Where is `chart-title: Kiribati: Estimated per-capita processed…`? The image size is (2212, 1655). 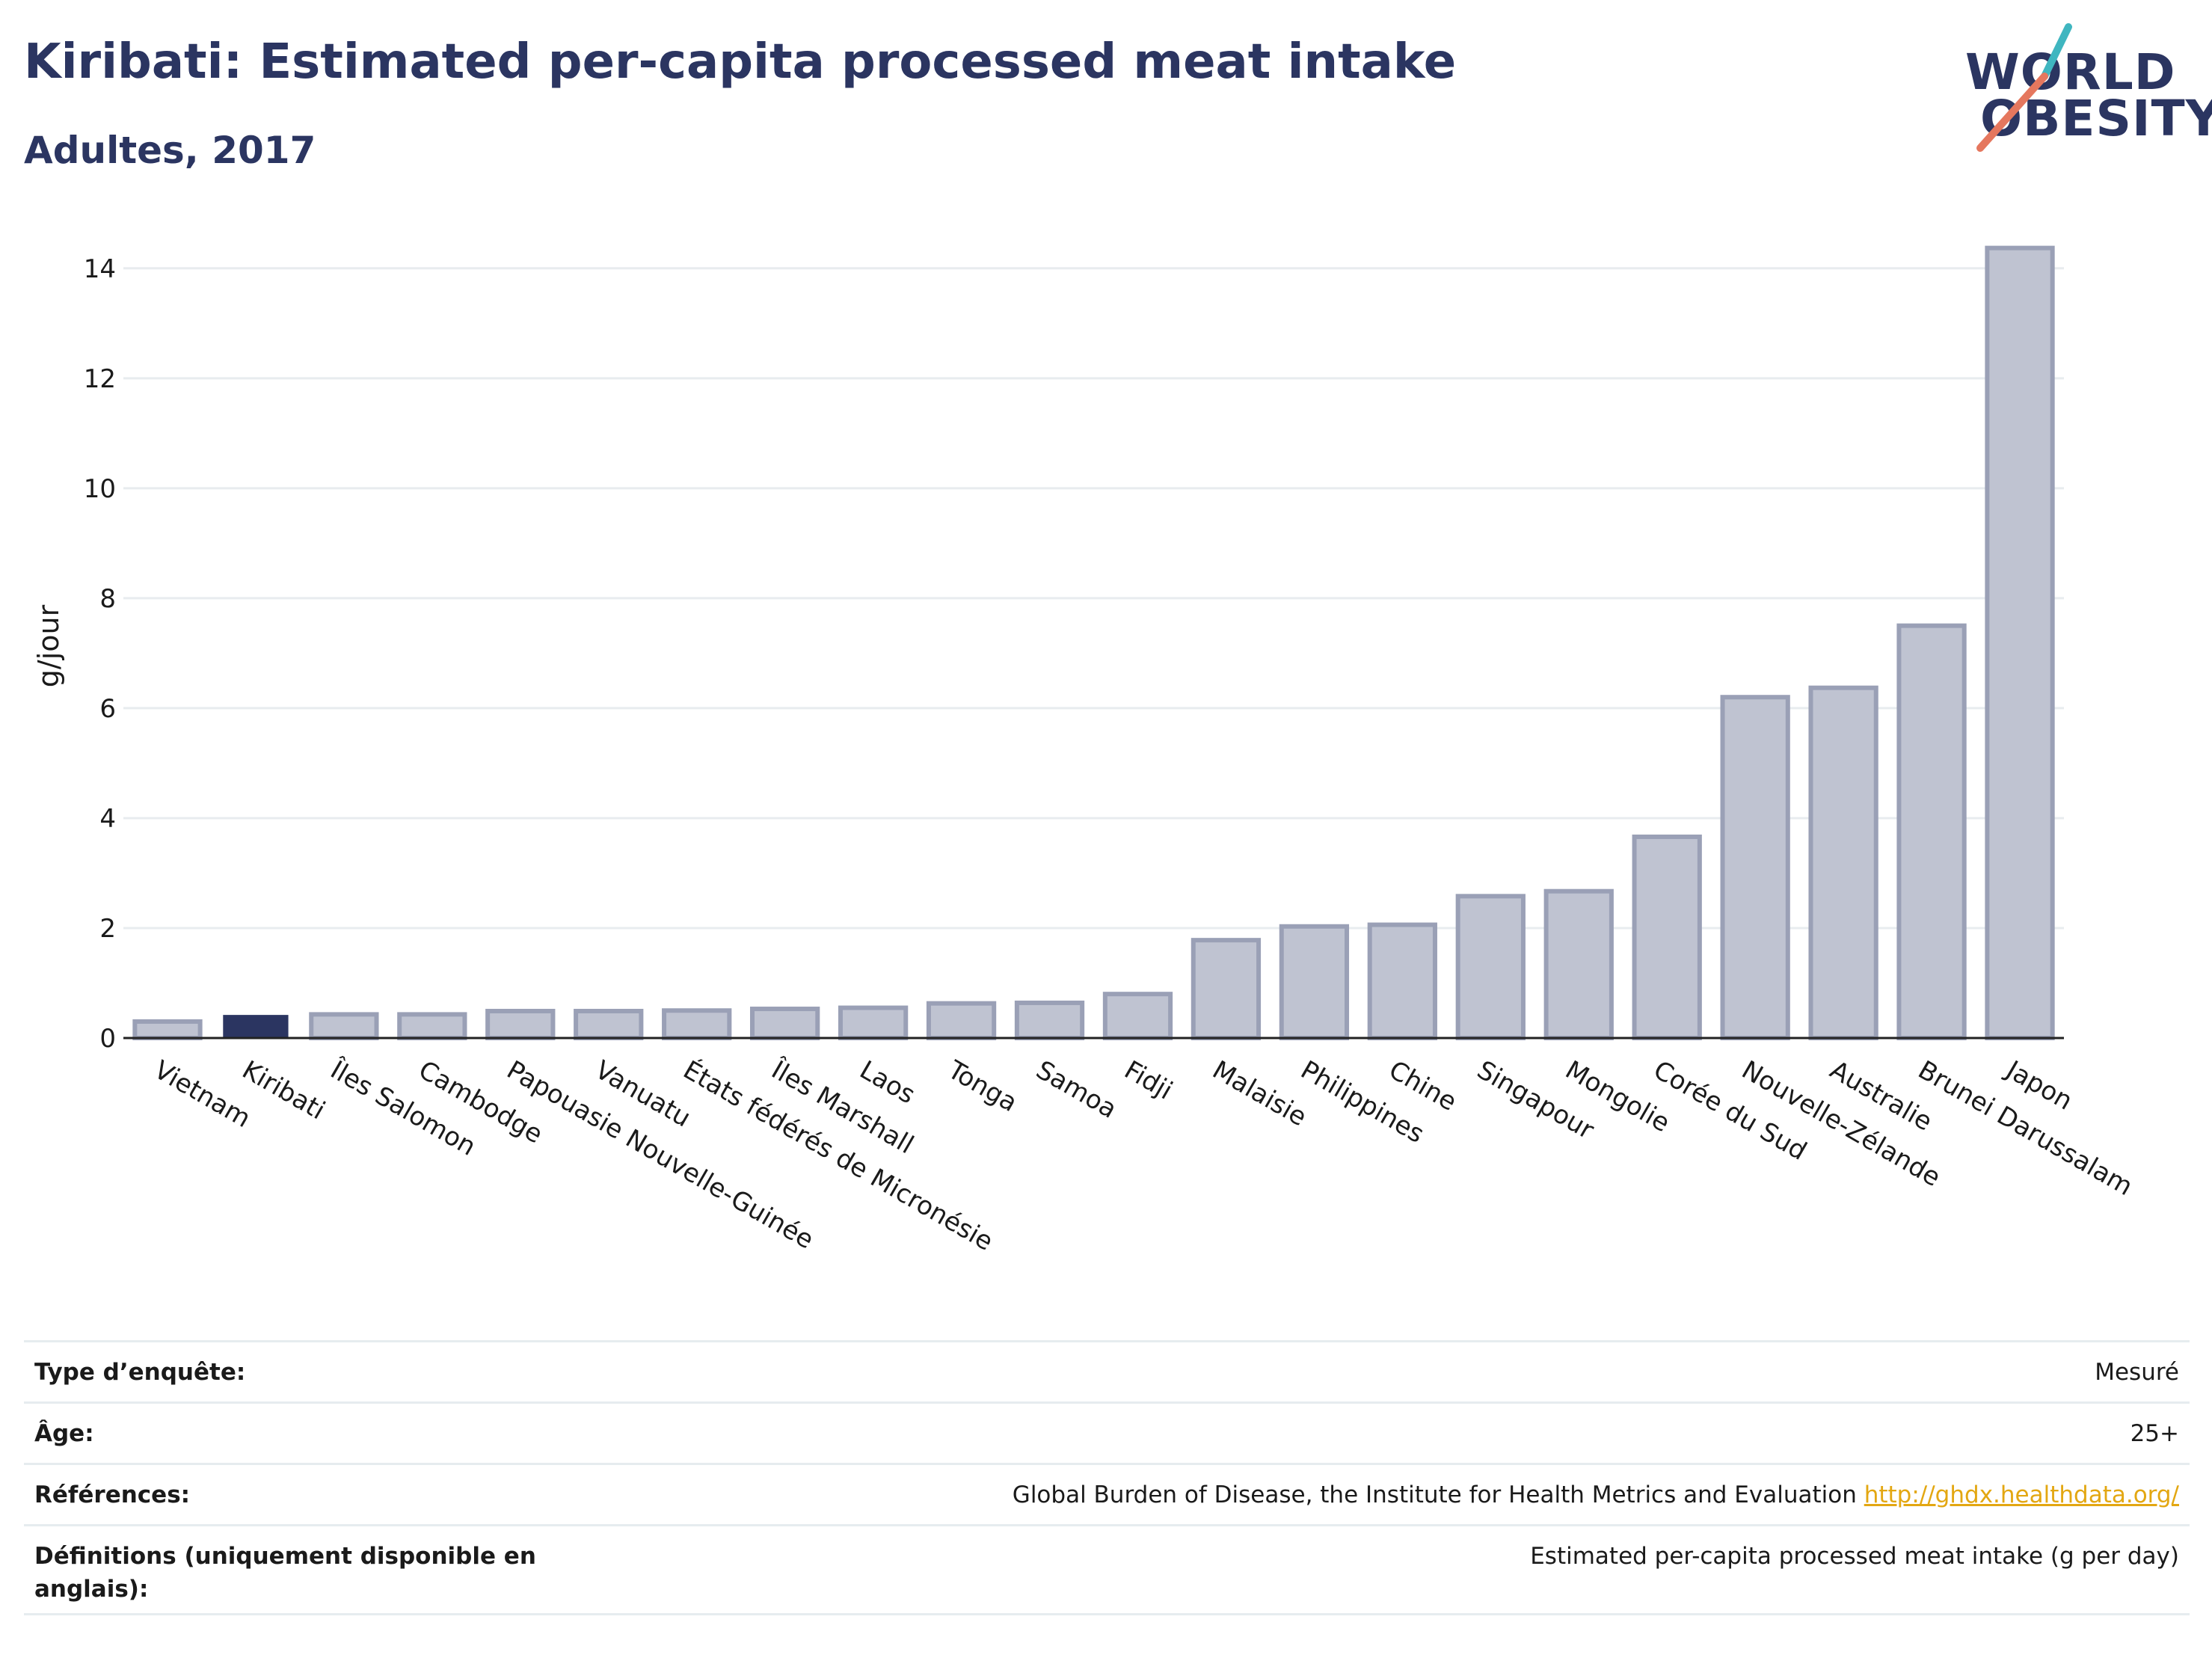 chart-title: Kiribati: Estimated per-capita processed… is located at coordinates (740, 62).